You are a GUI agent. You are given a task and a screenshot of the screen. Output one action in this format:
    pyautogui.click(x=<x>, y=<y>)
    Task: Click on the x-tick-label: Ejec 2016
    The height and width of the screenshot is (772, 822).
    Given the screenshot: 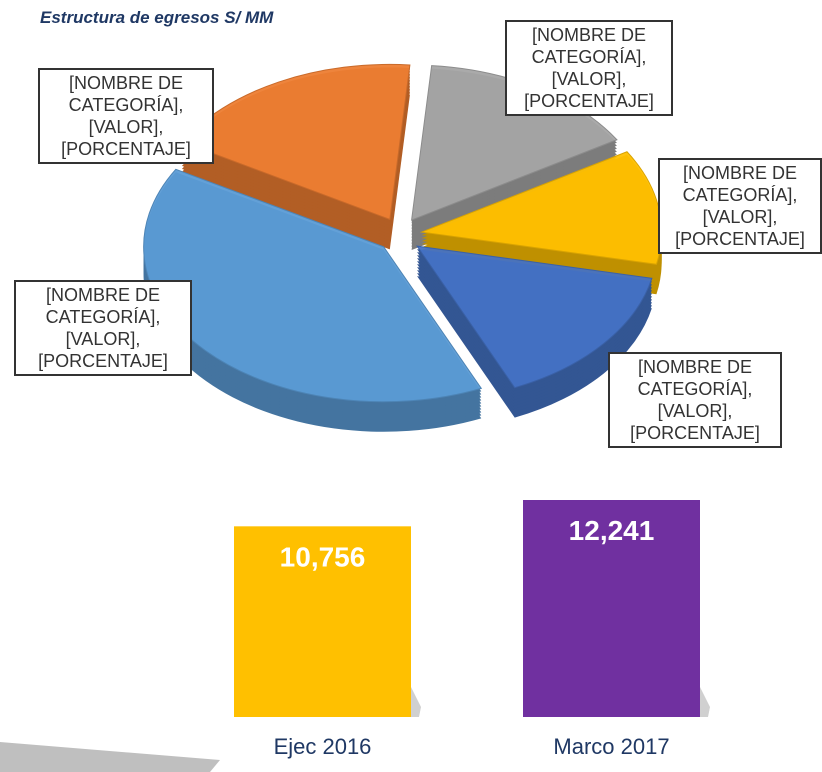 What is the action you would take?
    pyautogui.click(x=323, y=746)
    